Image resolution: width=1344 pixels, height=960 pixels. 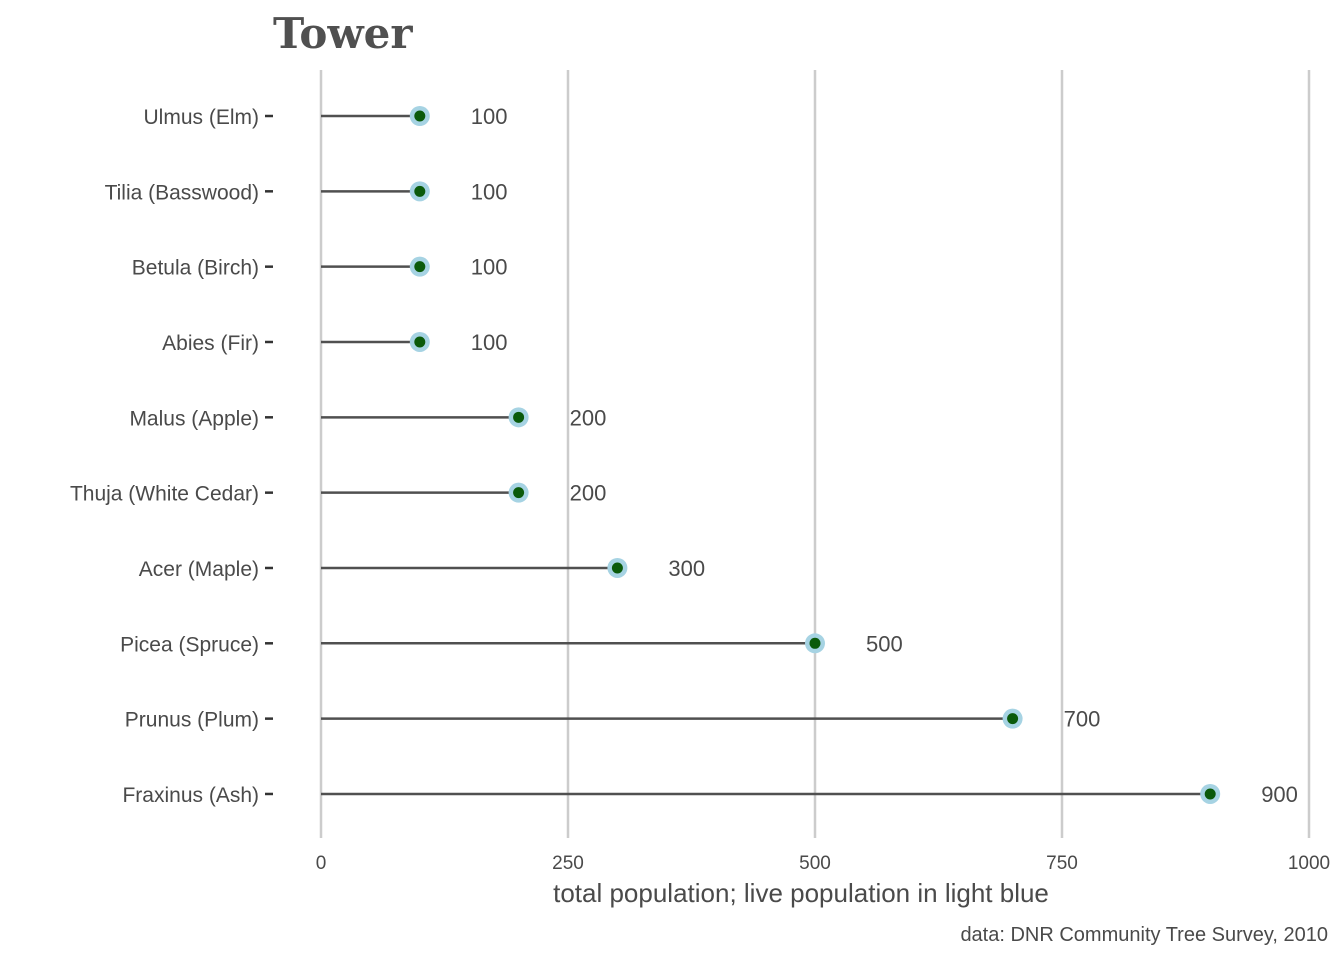 I want to click on data-label: 900, so click(x=1279, y=794).